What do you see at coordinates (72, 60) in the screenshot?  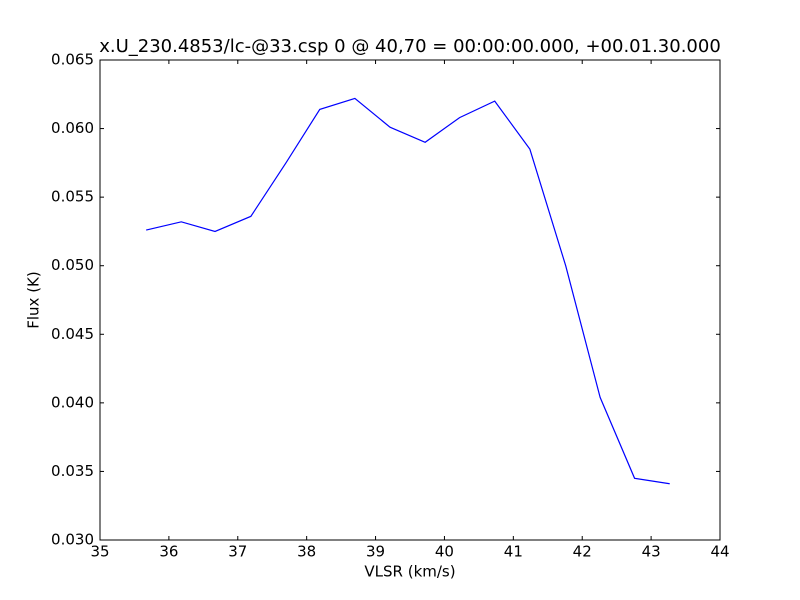 I see `y-tick-label: 0.065` at bounding box center [72, 60].